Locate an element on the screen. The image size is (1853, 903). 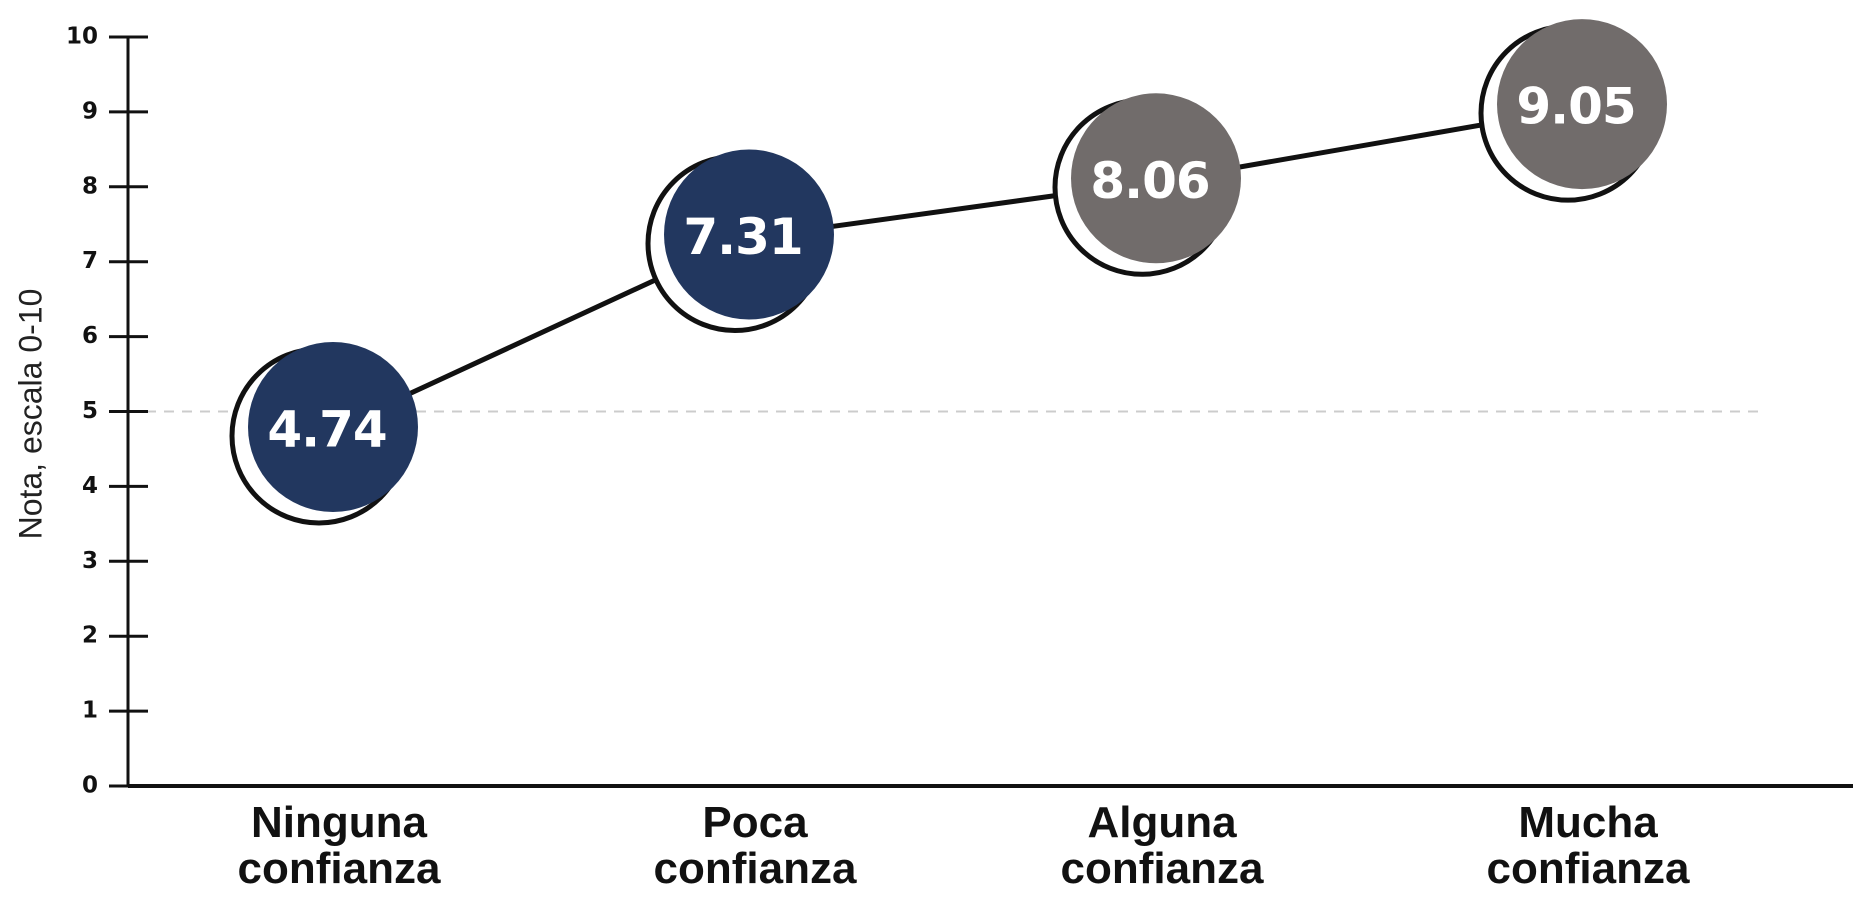
y-tick-label: 8 is located at coordinates (90, 186).